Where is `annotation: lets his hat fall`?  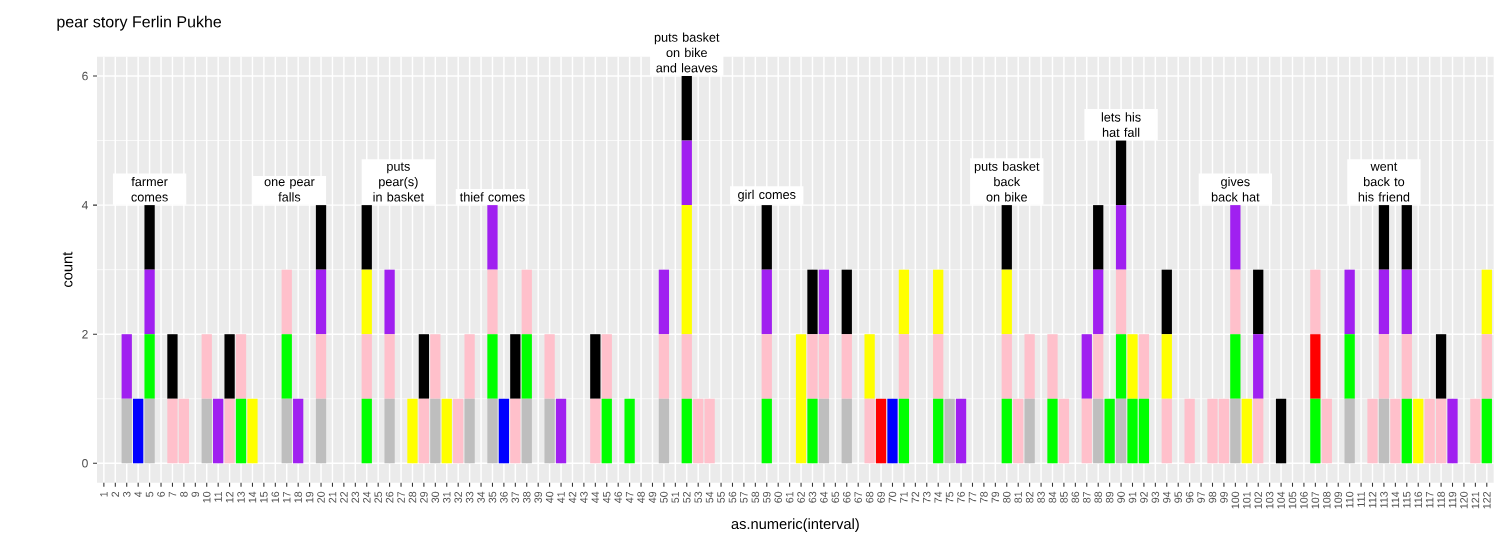
annotation: lets his hat fall is located at coordinates (1121, 124).